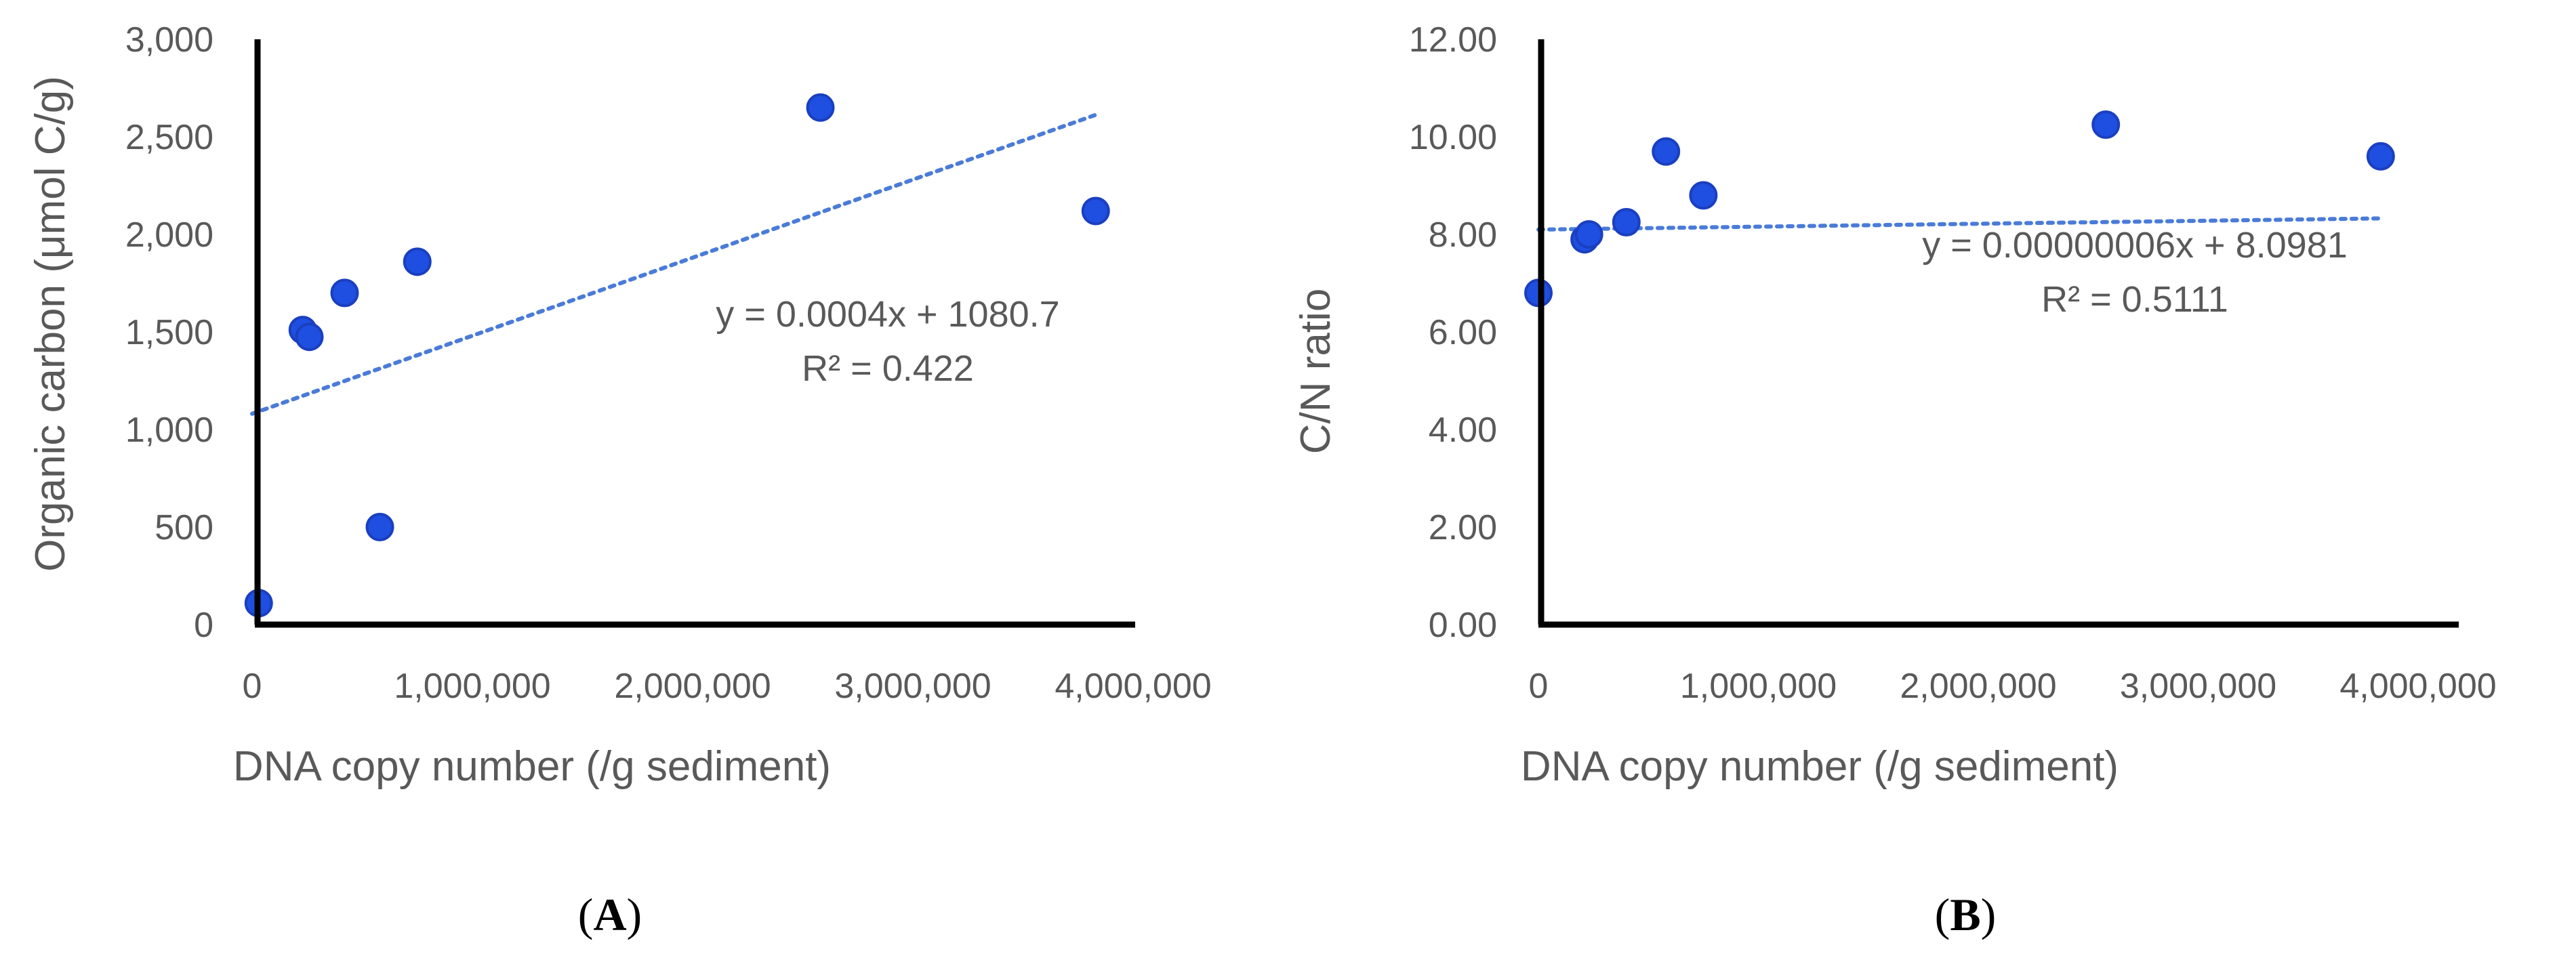  What do you see at coordinates (1463, 235) in the screenshot?
I see `y-tick-label: 8.00` at bounding box center [1463, 235].